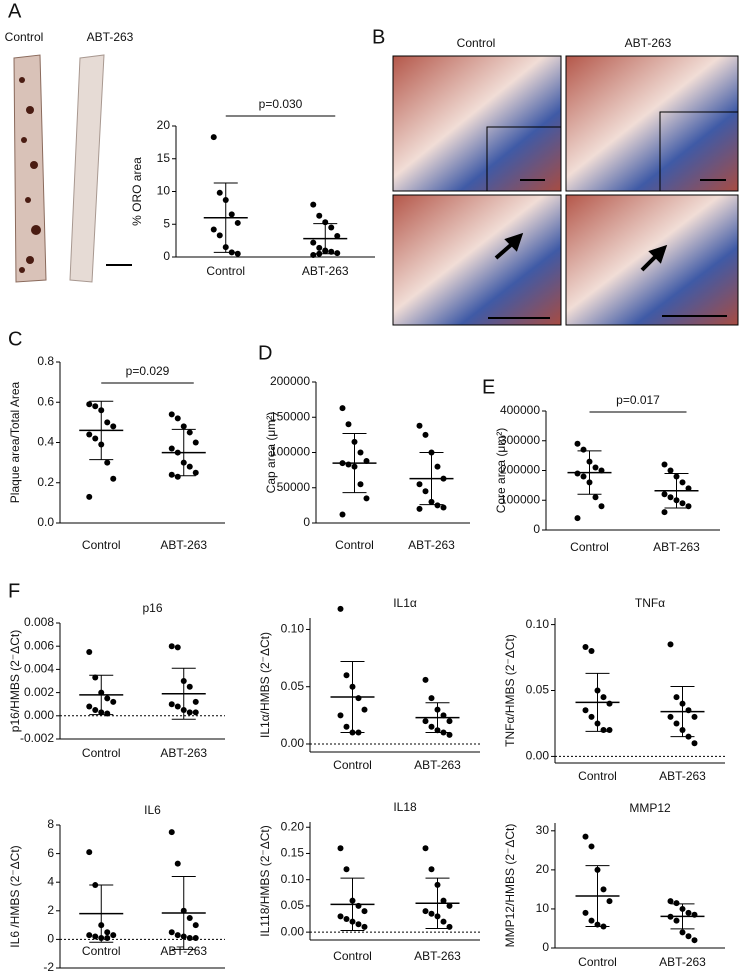 Image resolution: width=744 pixels, height=976 pixels. I want to click on arrow, so click(654, 258).